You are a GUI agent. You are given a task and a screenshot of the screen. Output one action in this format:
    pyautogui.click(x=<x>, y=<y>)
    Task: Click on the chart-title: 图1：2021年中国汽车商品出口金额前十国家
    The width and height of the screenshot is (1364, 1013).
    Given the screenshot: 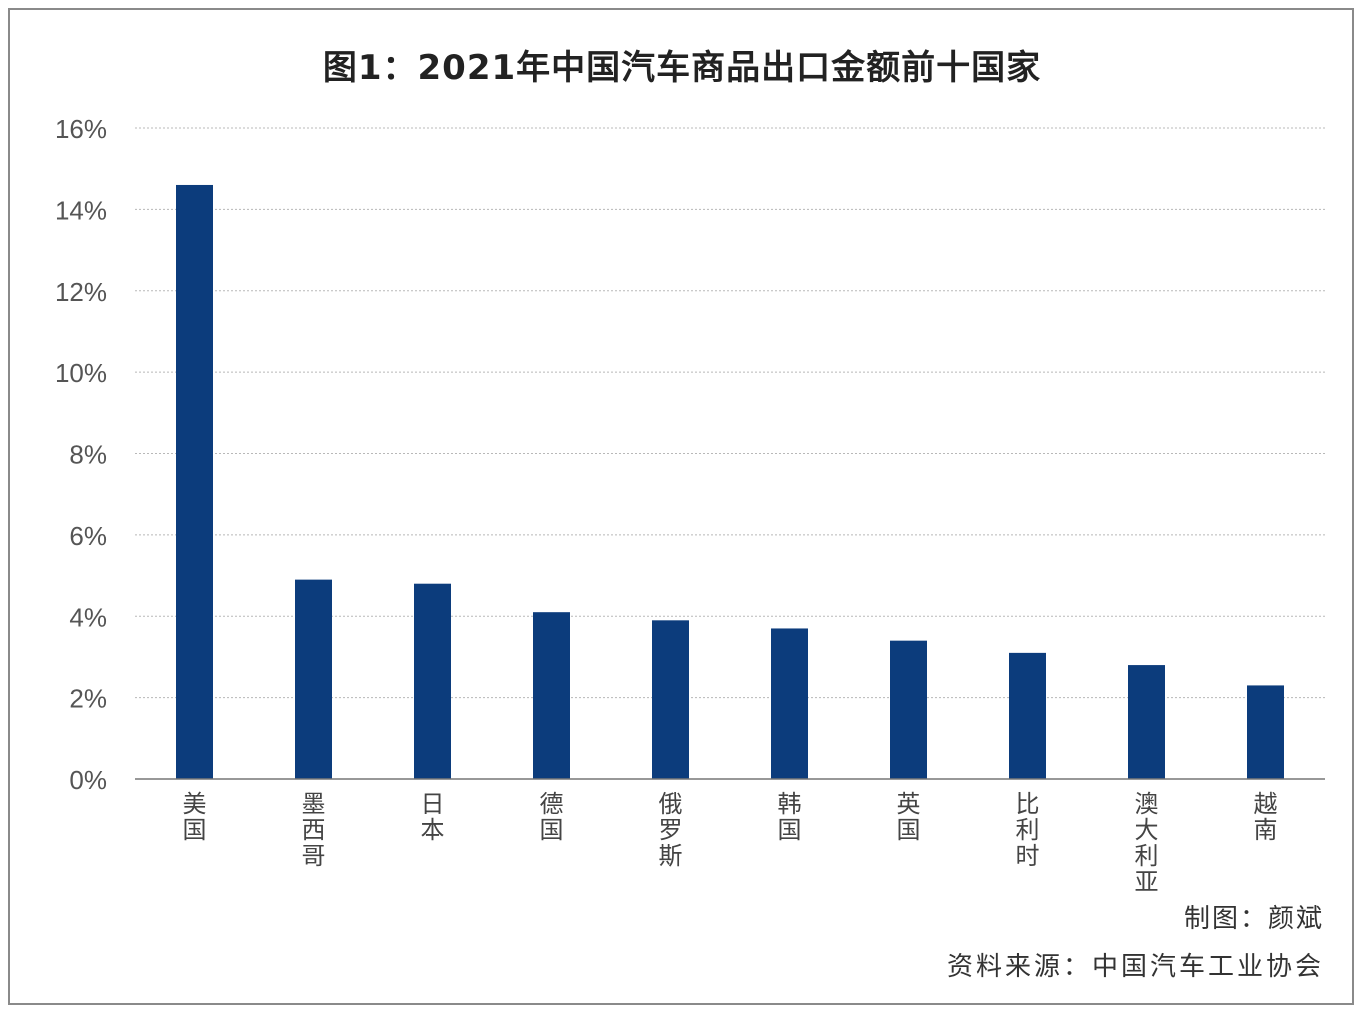 What is the action you would take?
    pyautogui.click(x=682, y=68)
    